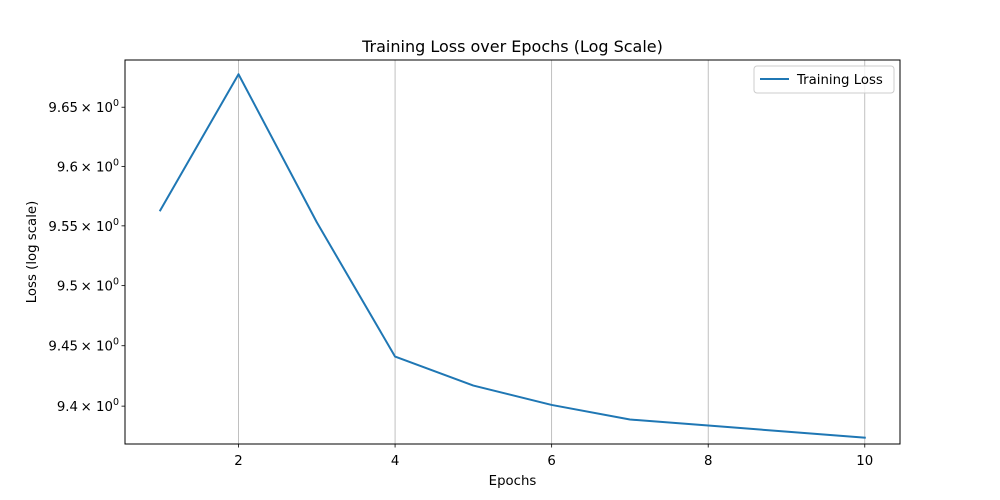 Image resolution: width=1000 pixels, height=500 pixels. I want to click on legend: Training Loss, so click(824, 79).